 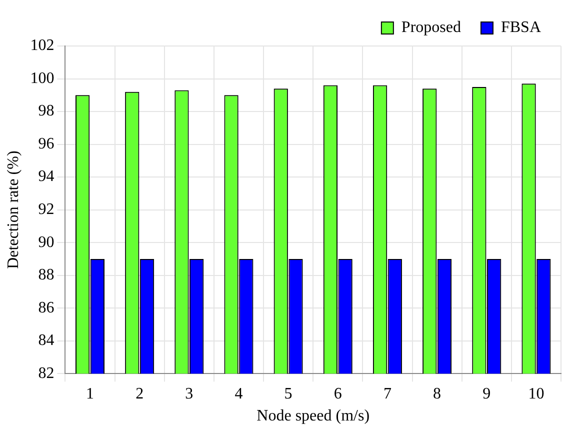 I want to click on x-tick-label: 8, so click(x=437, y=393).